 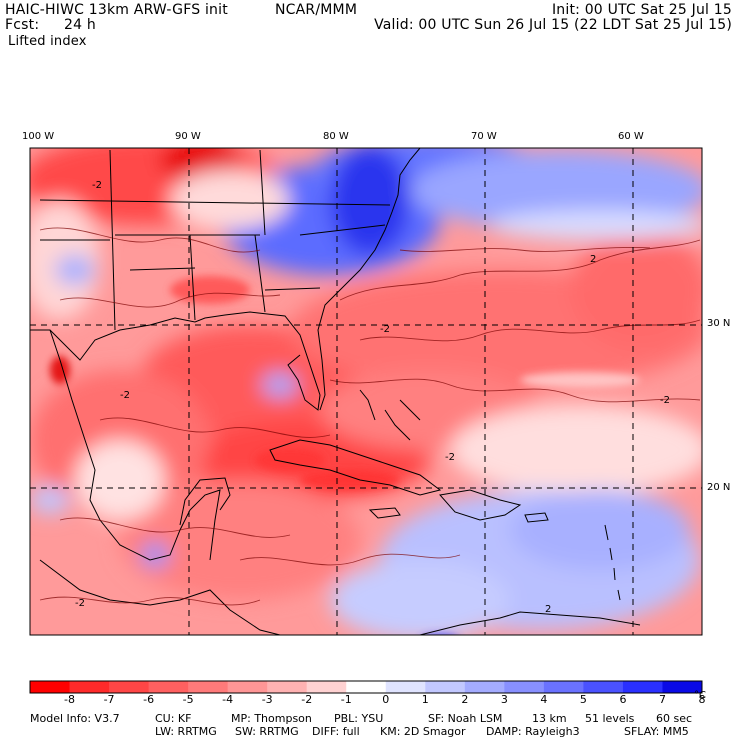 What do you see at coordinates (484, 136) in the screenshot?
I see `lon-label-70w: 70 W` at bounding box center [484, 136].